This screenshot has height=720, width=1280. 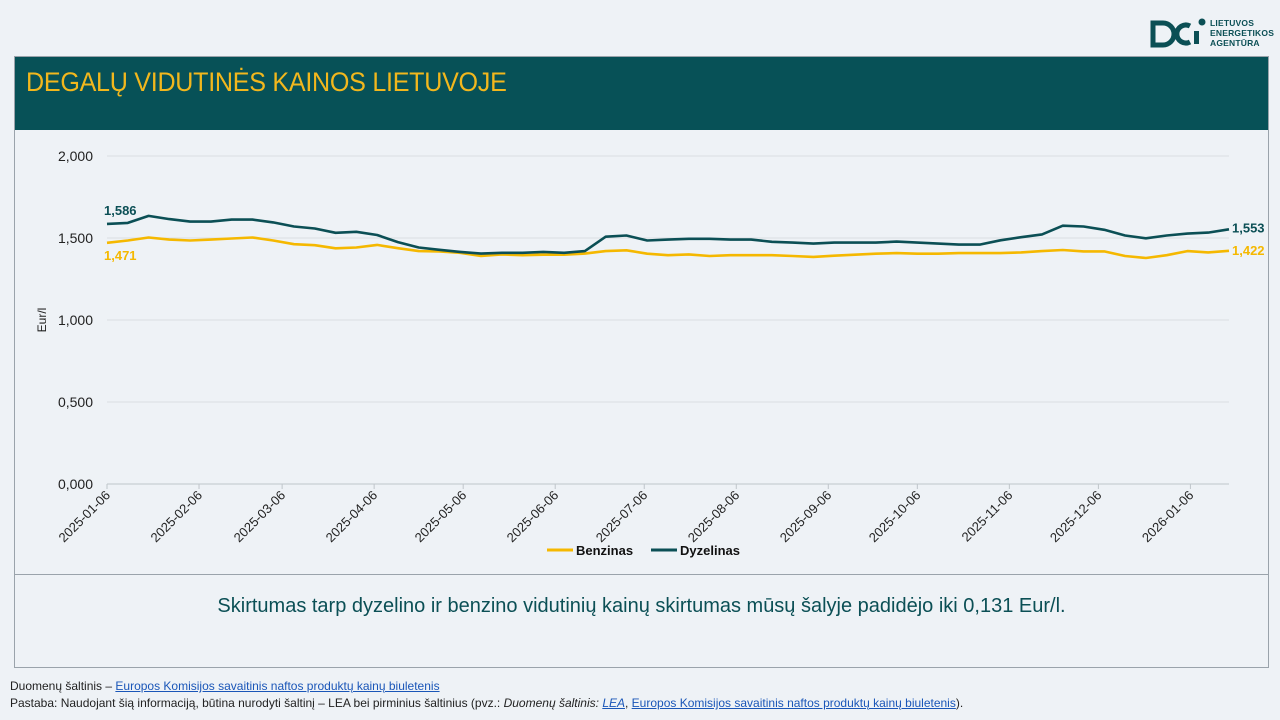 I want to click on x-tick-label: 2025-04-06, so click(x=352, y=517).